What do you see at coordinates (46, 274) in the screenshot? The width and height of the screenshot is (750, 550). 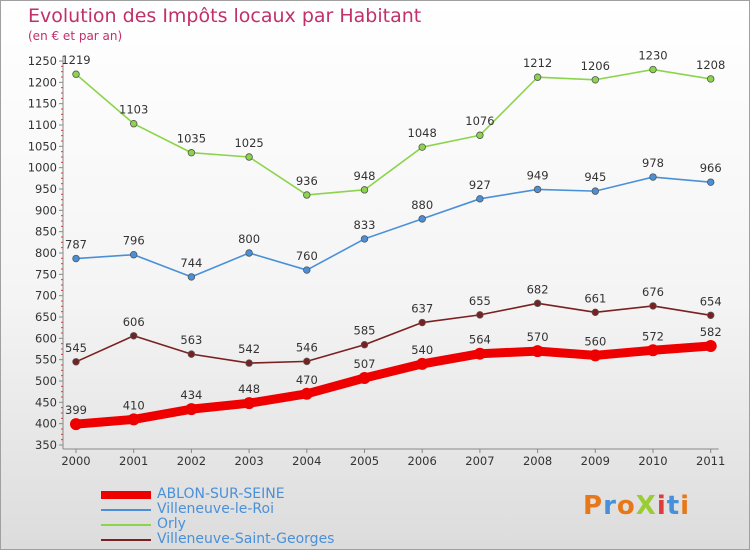 I see `y-tick-label: 750` at bounding box center [46, 274].